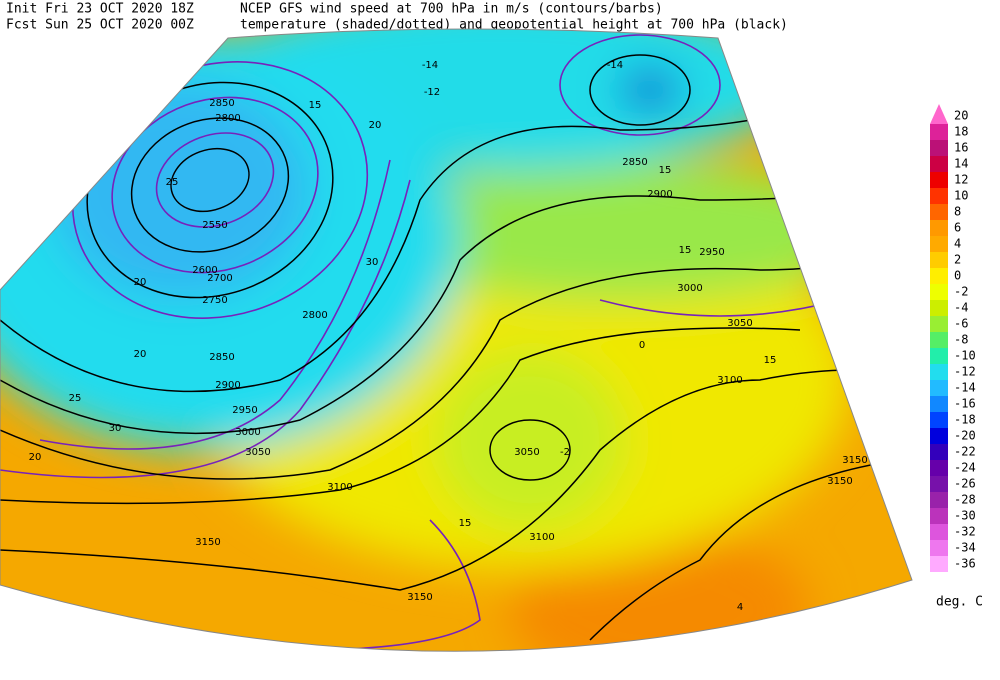 Image resolution: width=1000 pixels, height=680 pixels. Describe the element at coordinates (959, 602) in the screenshot. I see `colorbar-unit: deg. C` at that location.